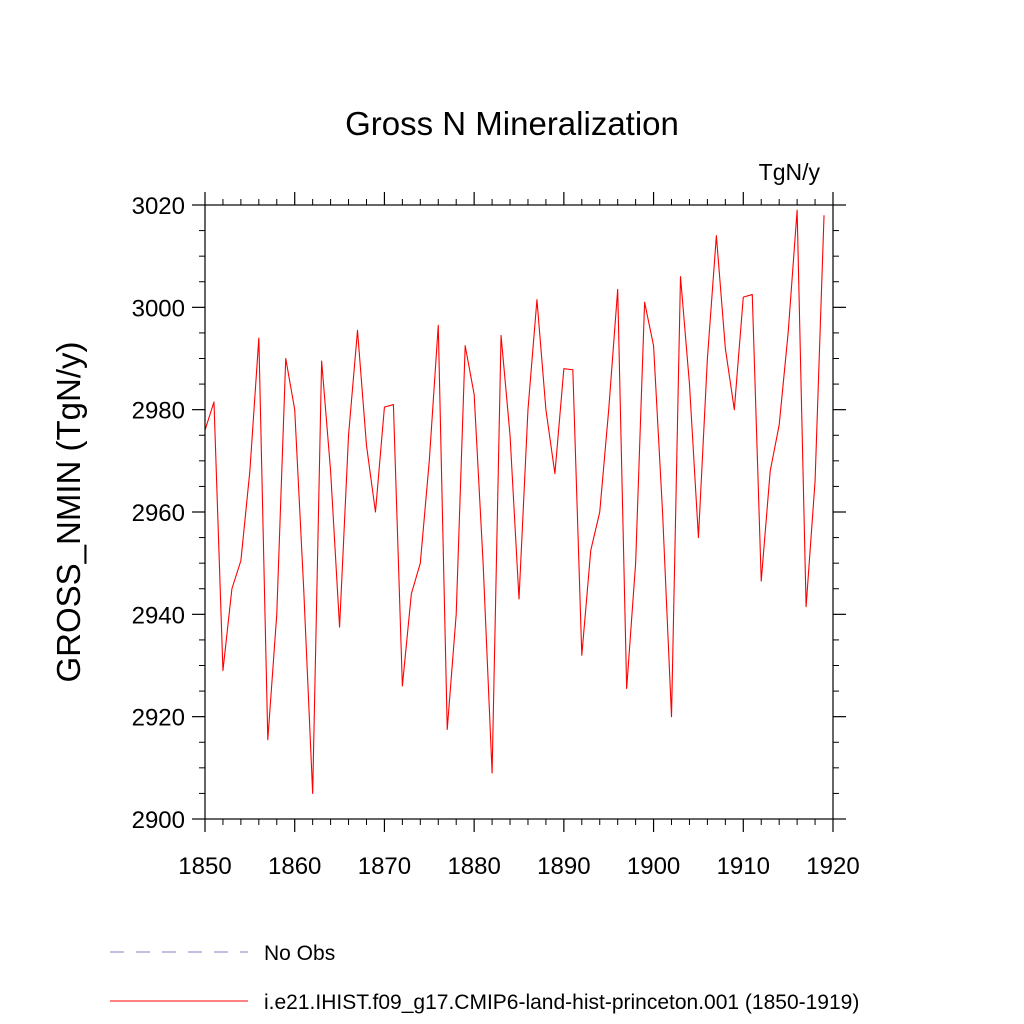 This screenshot has height=1024, width=1024. What do you see at coordinates (384, 866) in the screenshot?
I see `x-tick-label: 1870` at bounding box center [384, 866].